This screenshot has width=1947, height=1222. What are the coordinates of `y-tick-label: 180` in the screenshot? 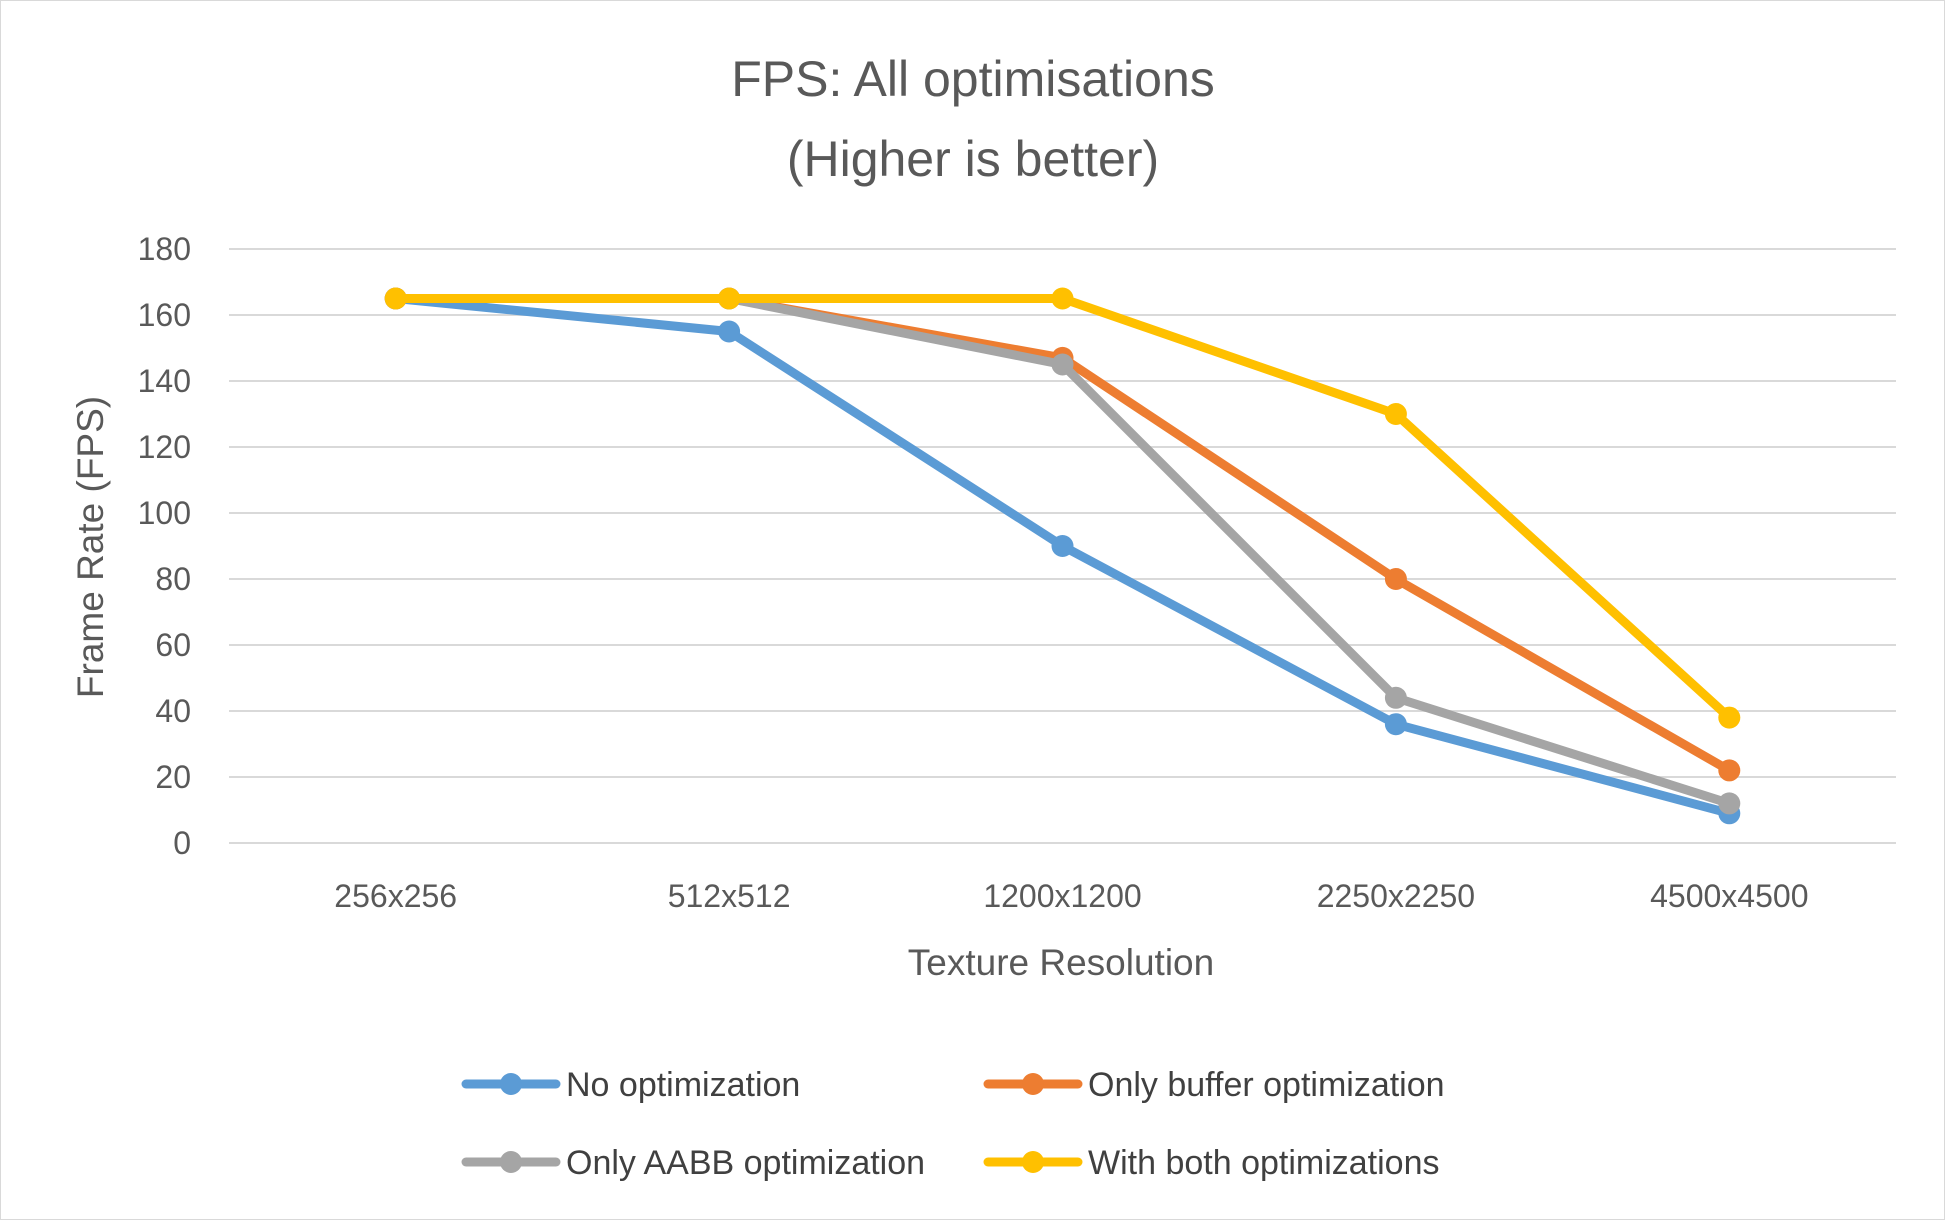 It's located at (164, 249).